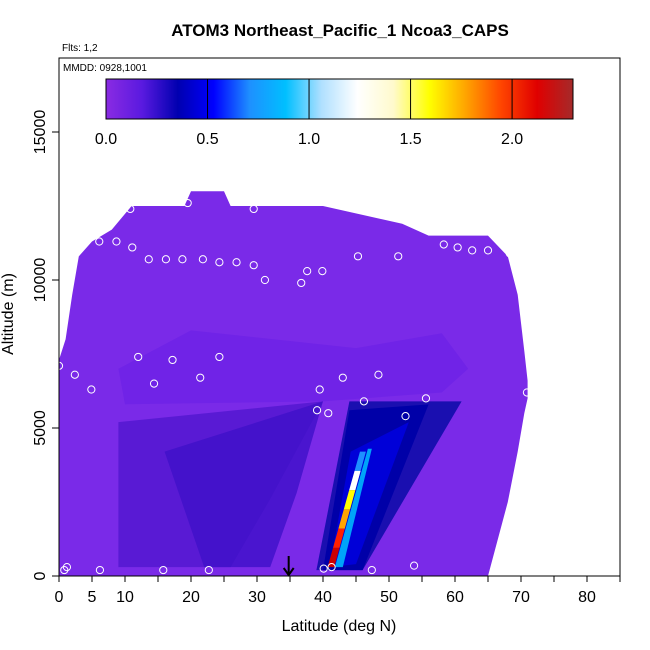  What do you see at coordinates (40, 280) in the screenshot?
I see `y-tick-label: 10000` at bounding box center [40, 280].